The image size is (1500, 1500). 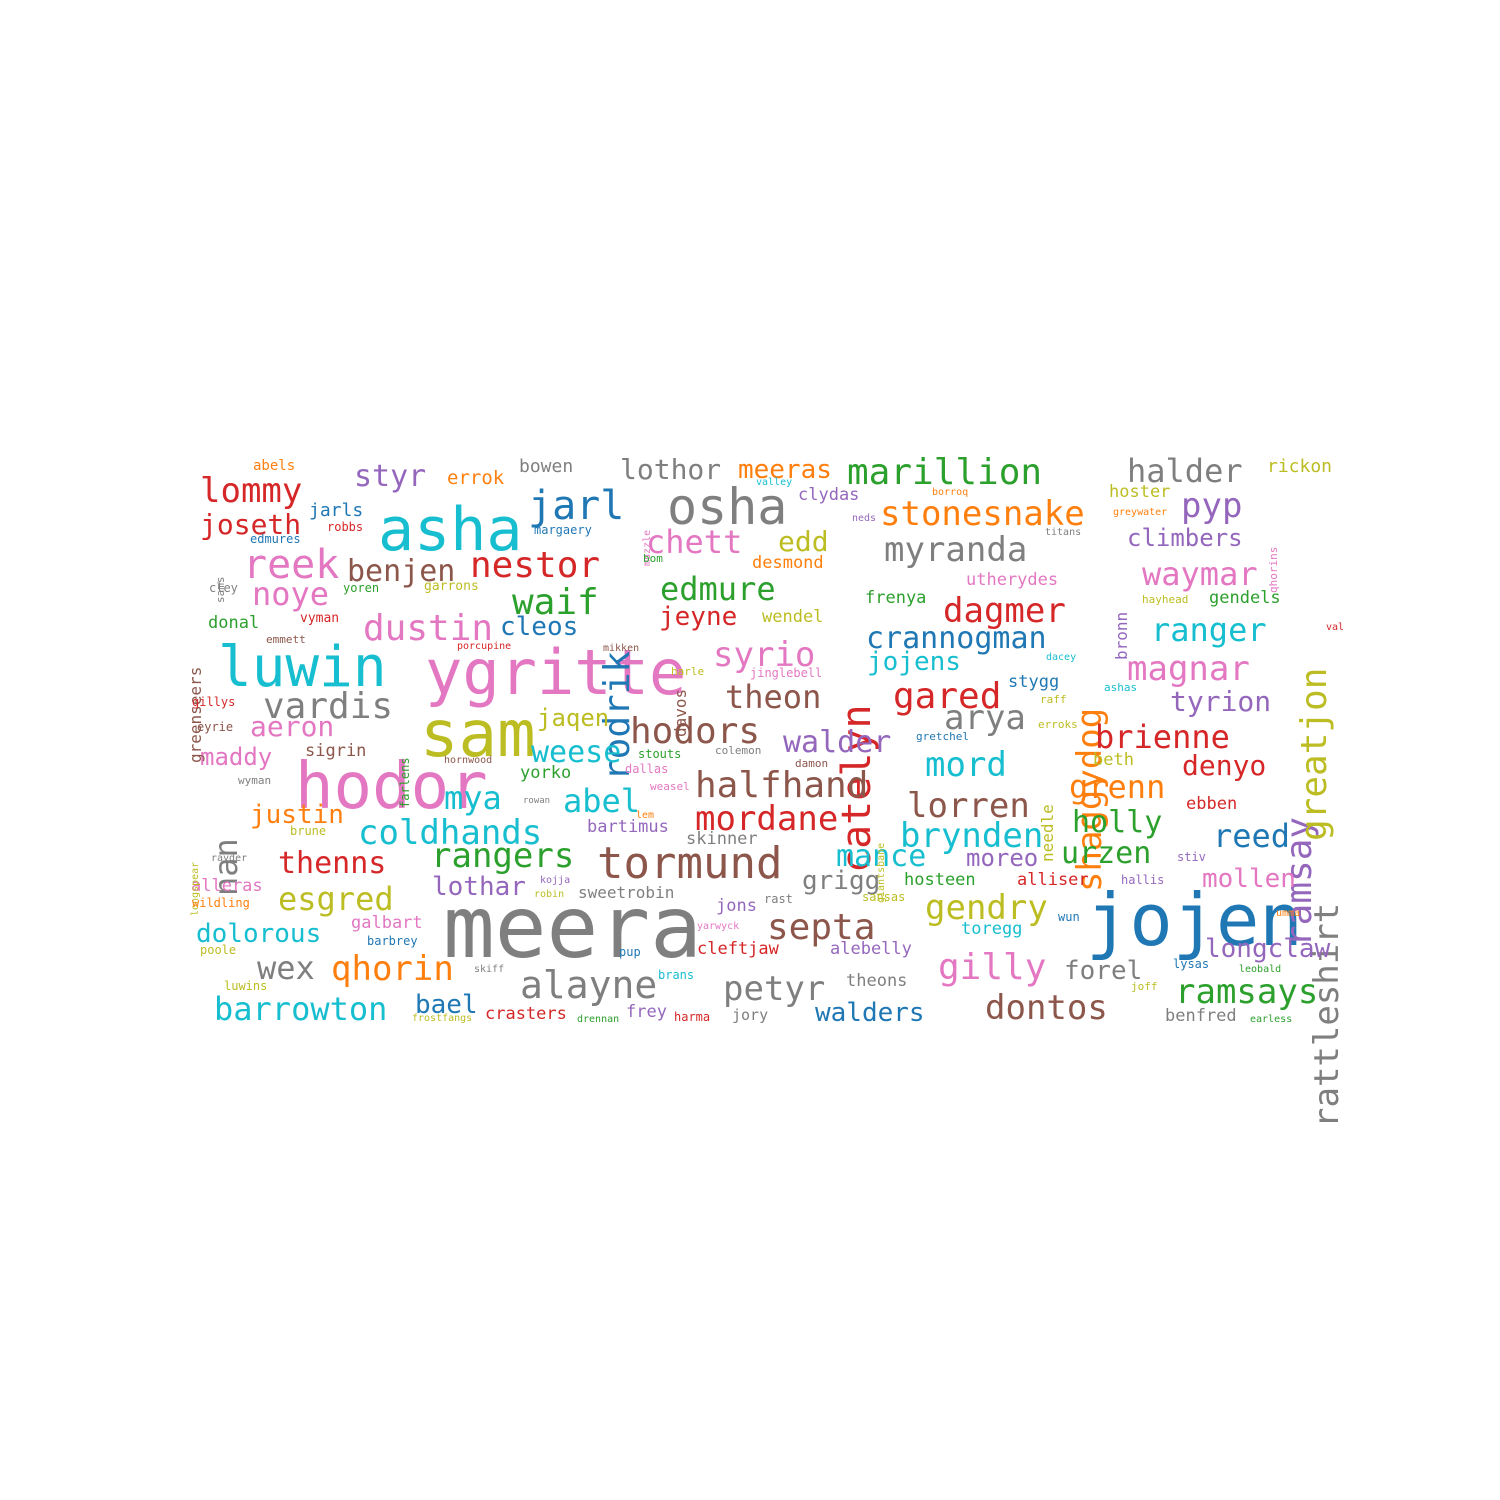 What do you see at coordinates (1113, 760) in the screenshot?
I see `word-beth: beth` at bounding box center [1113, 760].